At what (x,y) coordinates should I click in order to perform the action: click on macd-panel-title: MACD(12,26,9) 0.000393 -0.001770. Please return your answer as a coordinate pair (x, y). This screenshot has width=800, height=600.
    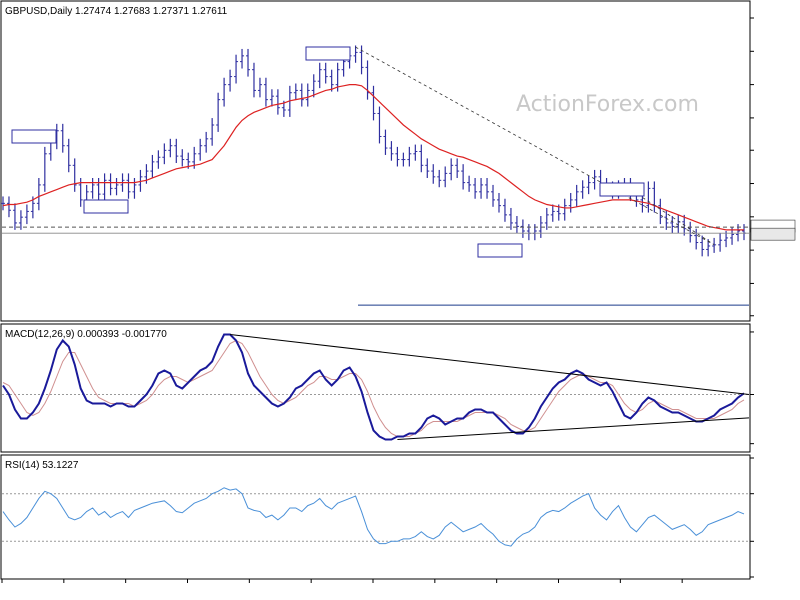
    Looking at the image, I should click on (86, 334).